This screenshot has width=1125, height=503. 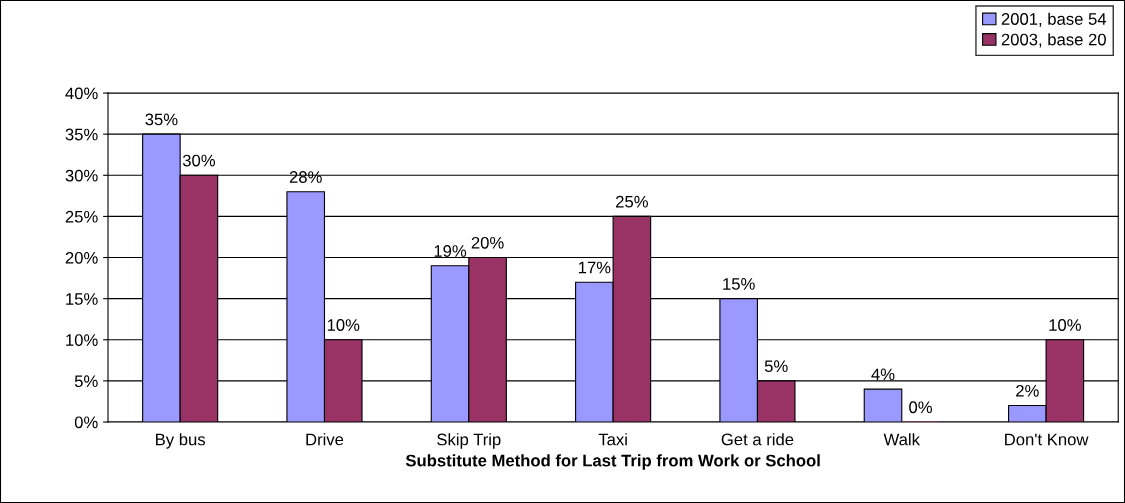 I want to click on data-label: 0%, so click(x=920, y=407).